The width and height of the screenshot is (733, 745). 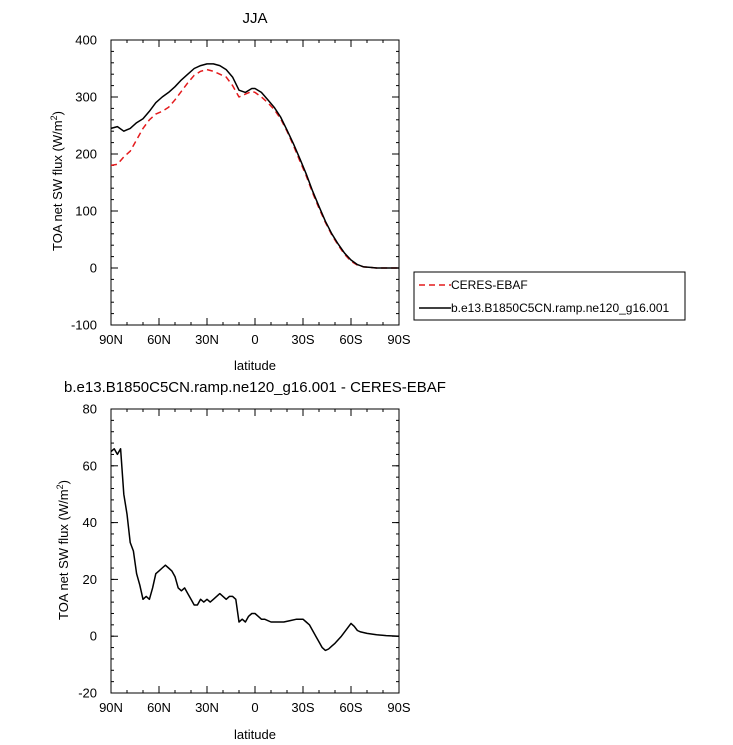 What do you see at coordinates (560, 308) in the screenshot?
I see `legend-entry-model: b.e13.B1850C5CN.ramp.ne120_g16.001` at bounding box center [560, 308].